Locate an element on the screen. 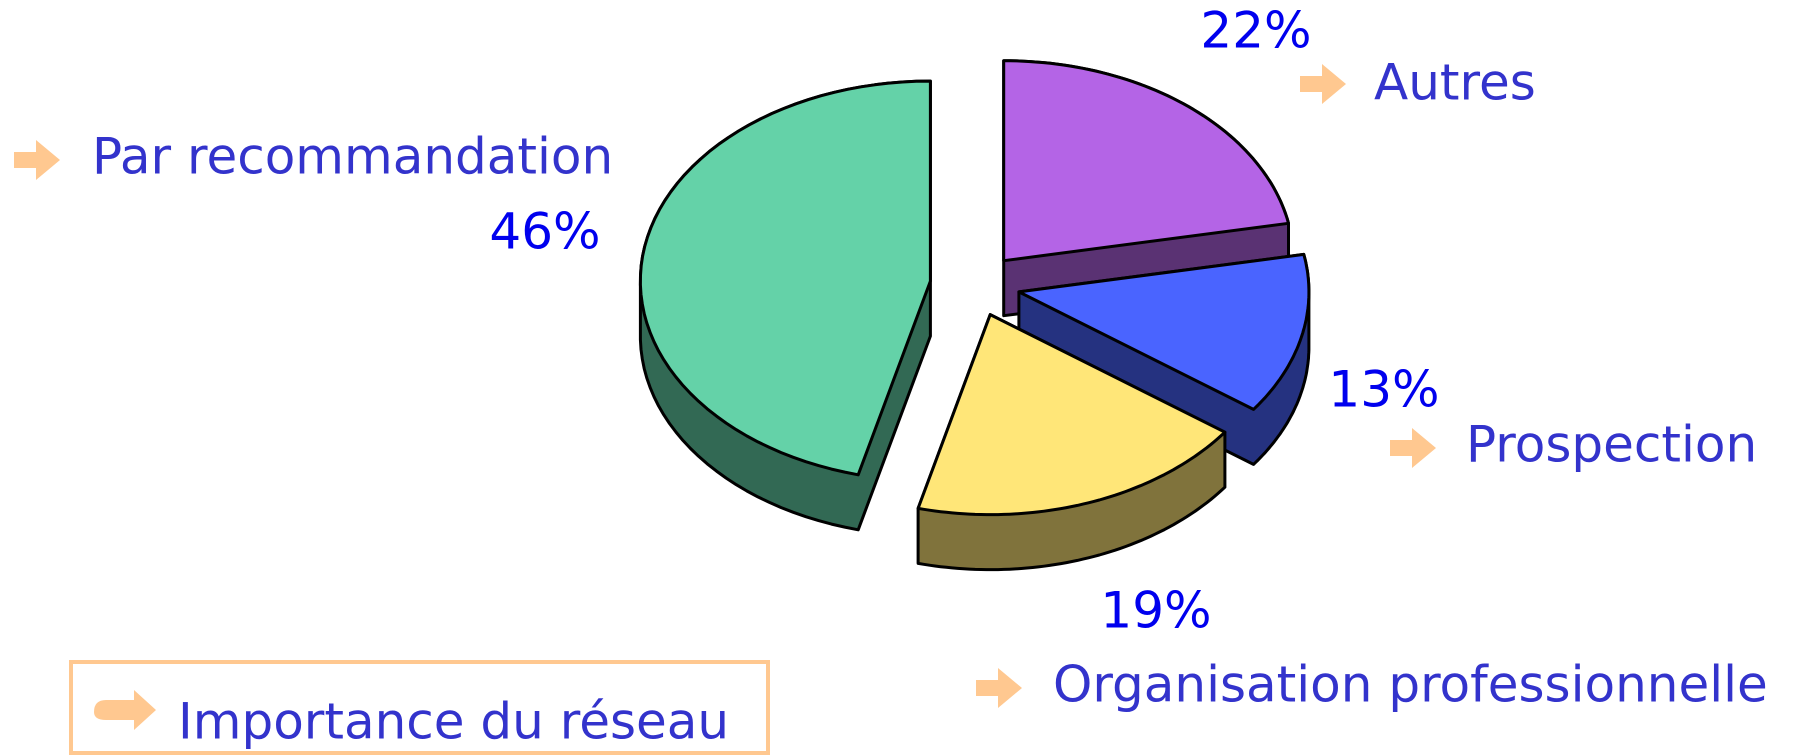 Image resolution: width=1798 pixels, height=755 pixels. value-label: 22% is located at coordinates (1255, 31).